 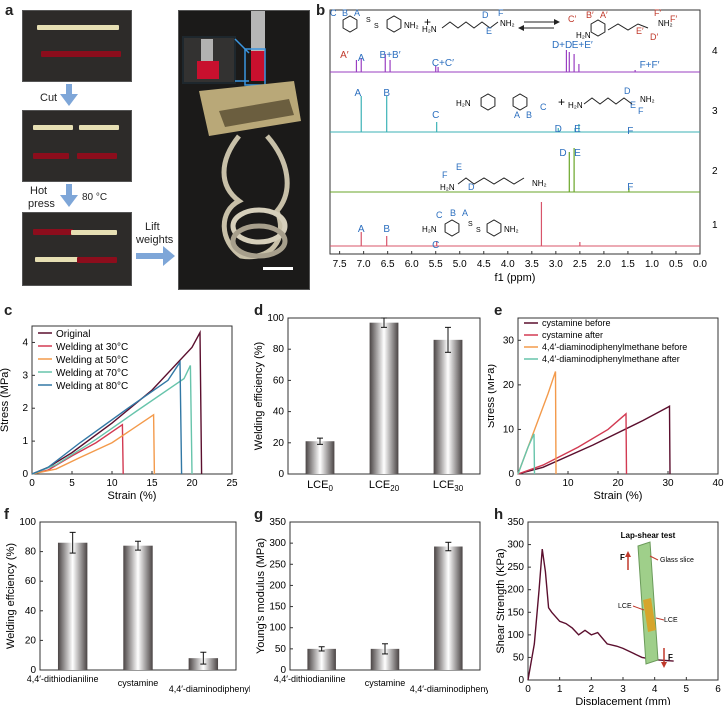 What do you see at coordinates (150, 256) in the screenshot?
I see `arrow-right-lift` at bounding box center [150, 256].